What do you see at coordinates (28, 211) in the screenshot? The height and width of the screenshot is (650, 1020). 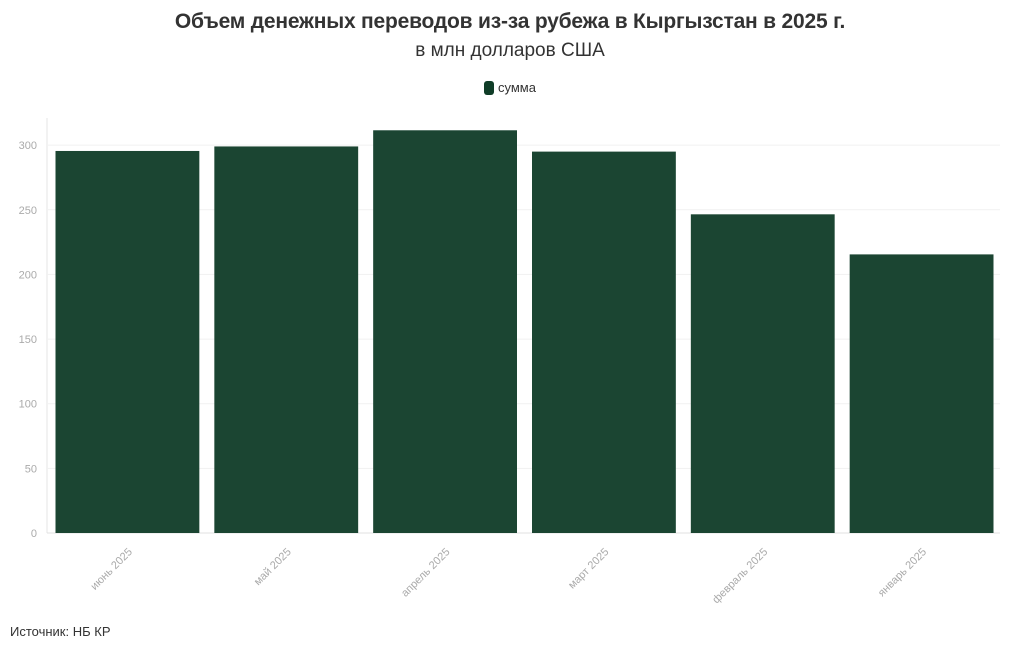 I see `y-tick-label: 250` at bounding box center [28, 211].